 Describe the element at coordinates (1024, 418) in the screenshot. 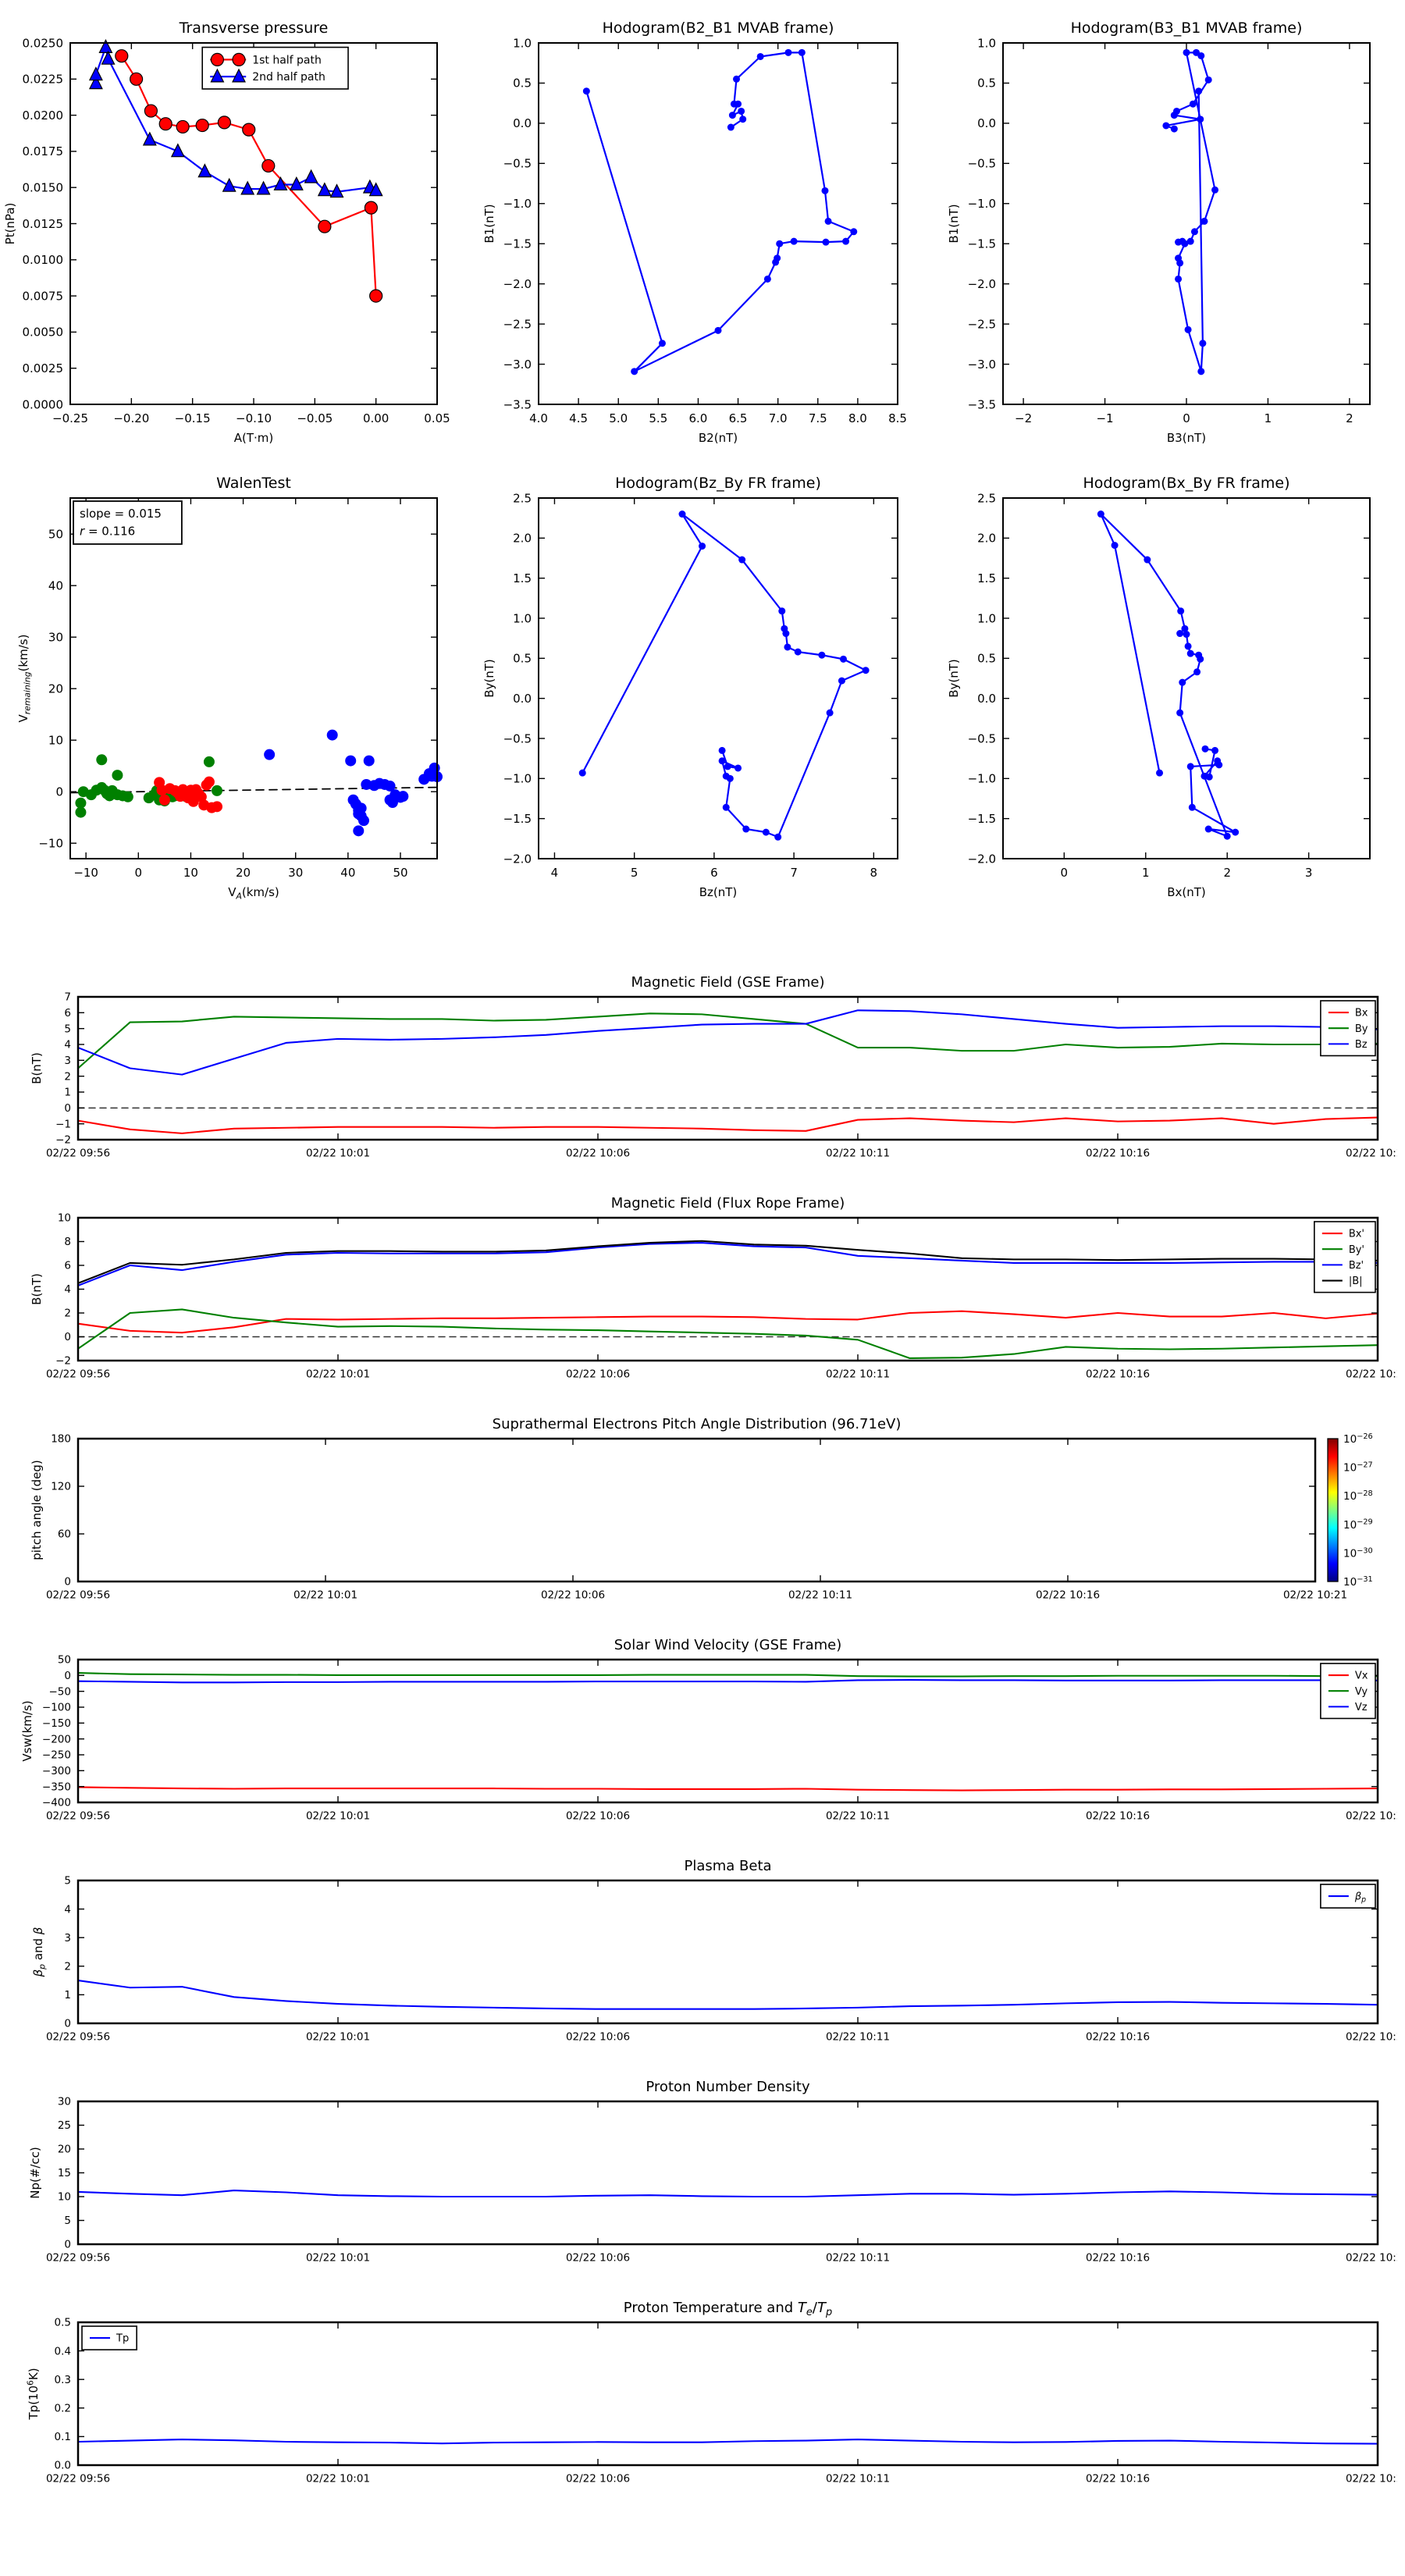

I see `x-tick-label: −2` at that location.